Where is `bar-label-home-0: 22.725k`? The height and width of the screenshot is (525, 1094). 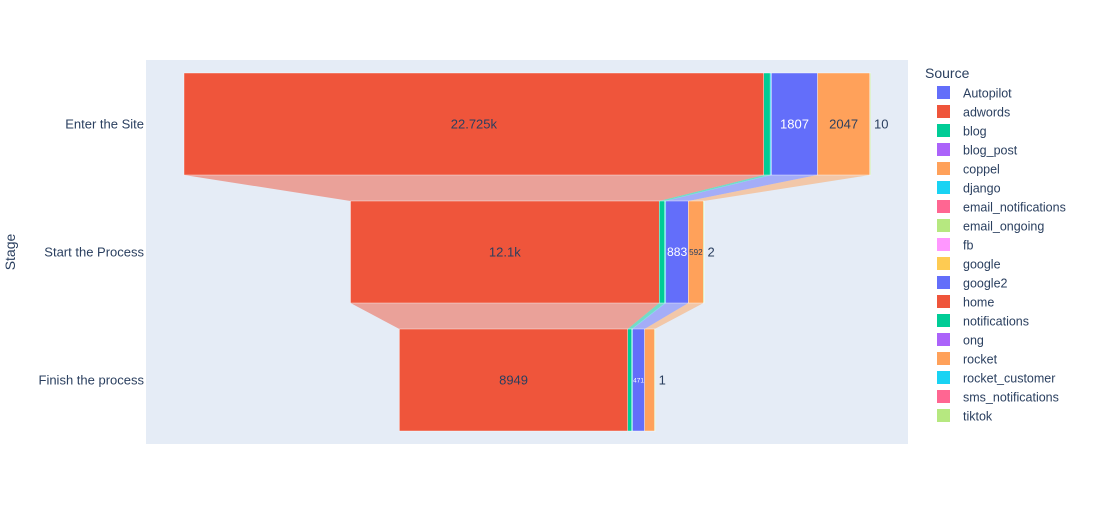 bar-label-home-0: 22.725k is located at coordinates (474, 124).